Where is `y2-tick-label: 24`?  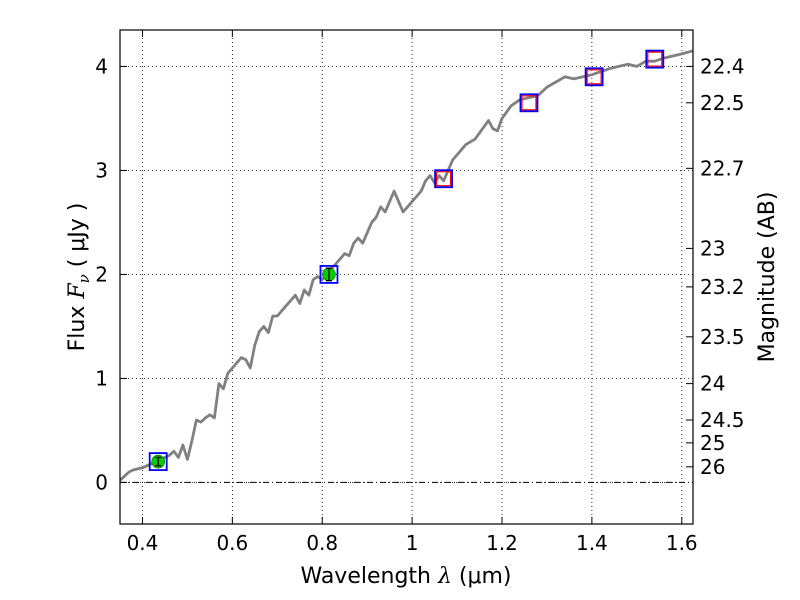 y2-tick-label: 24 is located at coordinates (712, 384).